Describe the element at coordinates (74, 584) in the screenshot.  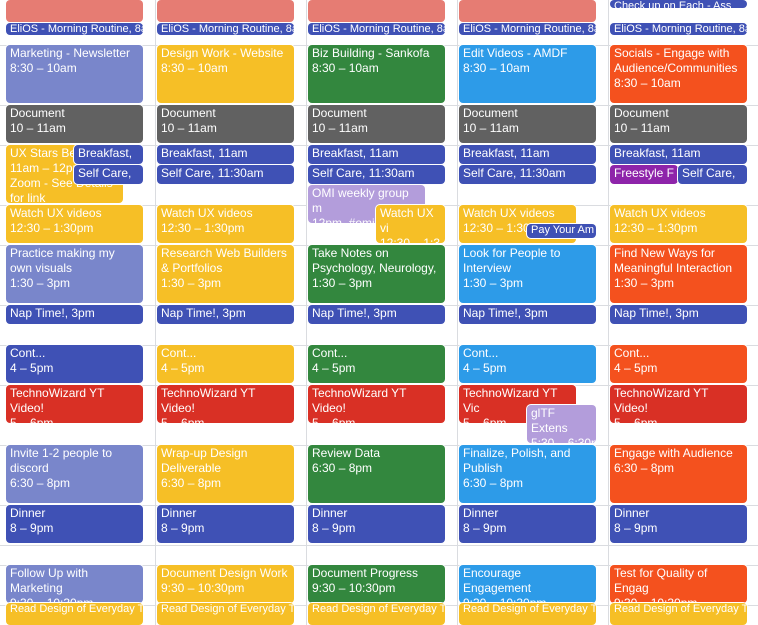
I see `calendar-event: Follow Up with Marketing 9:30 – 10:30pm` at that location.